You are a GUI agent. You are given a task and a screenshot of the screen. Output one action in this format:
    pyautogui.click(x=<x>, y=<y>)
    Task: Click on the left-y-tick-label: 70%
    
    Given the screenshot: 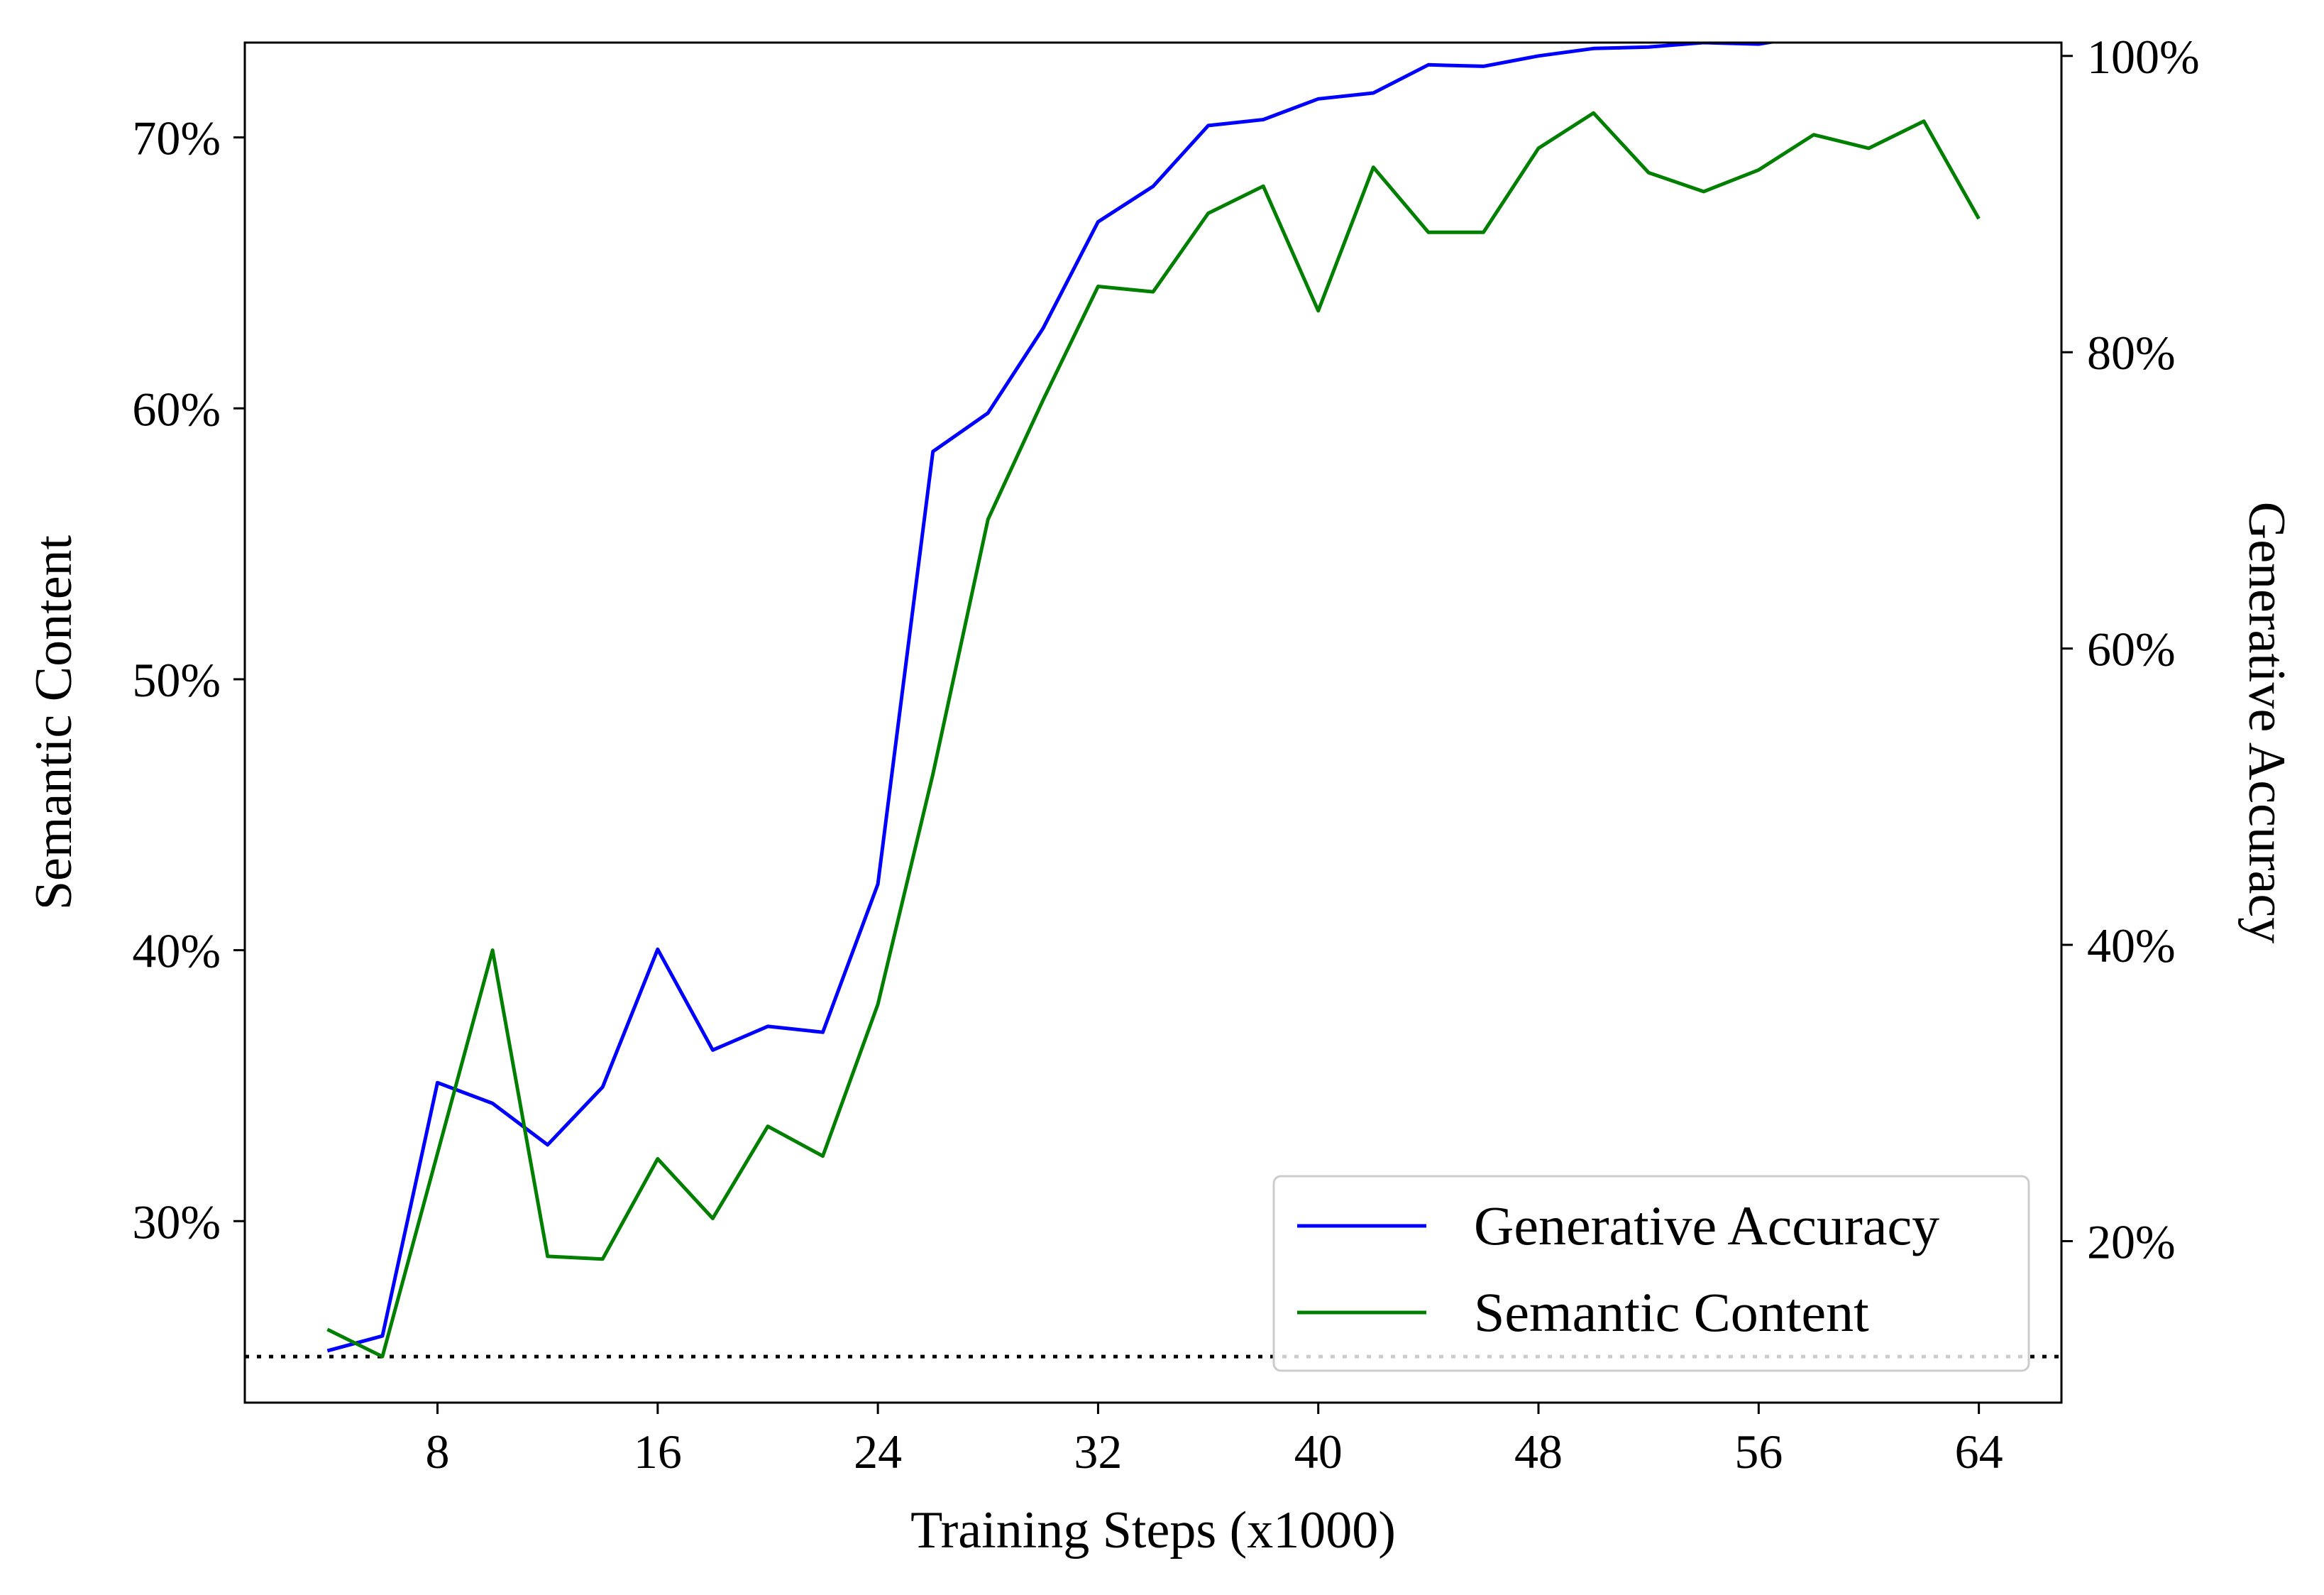 What is the action you would take?
    pyautogui.click(x=176, y=138)
    